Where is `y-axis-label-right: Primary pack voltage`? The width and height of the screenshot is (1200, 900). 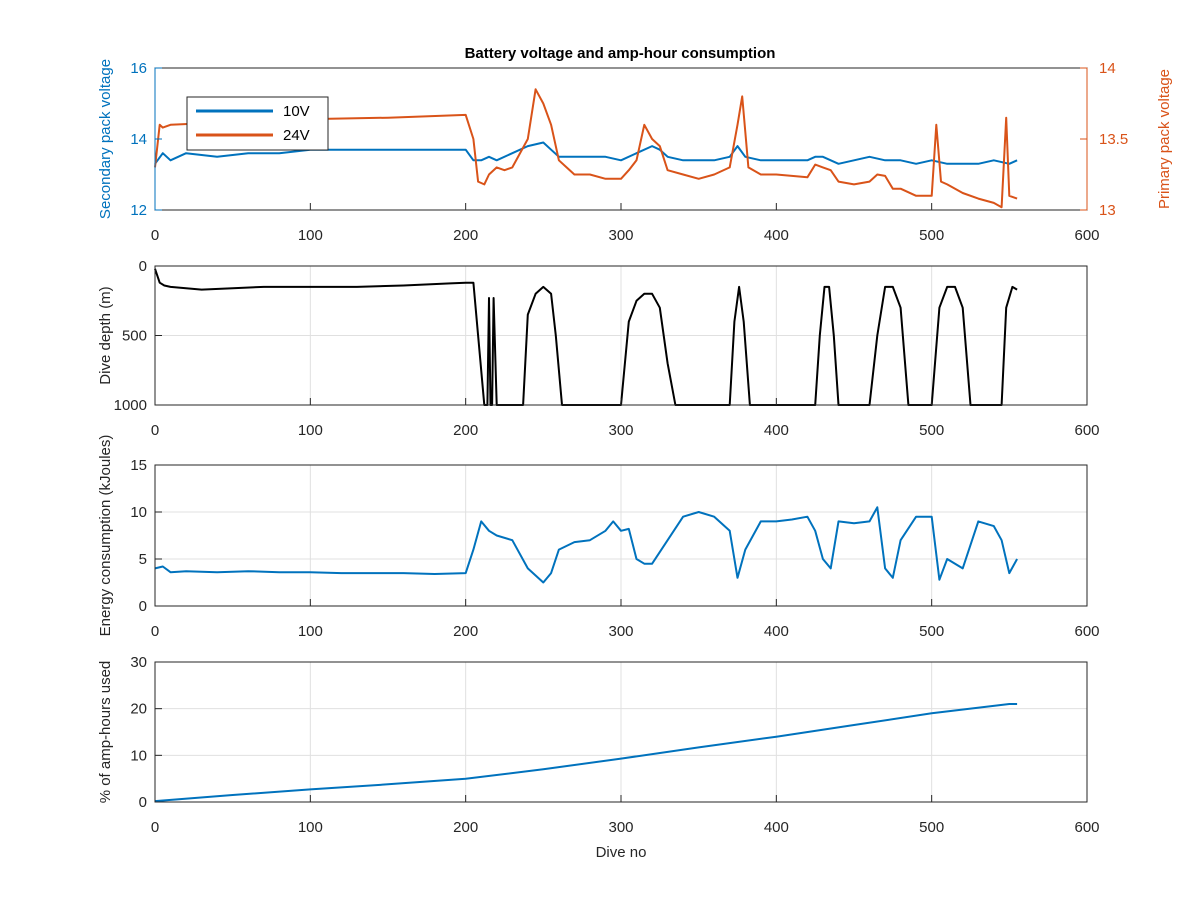
y-axis-label-right: Primary pack voltage is located at coordinates (1164, 139).